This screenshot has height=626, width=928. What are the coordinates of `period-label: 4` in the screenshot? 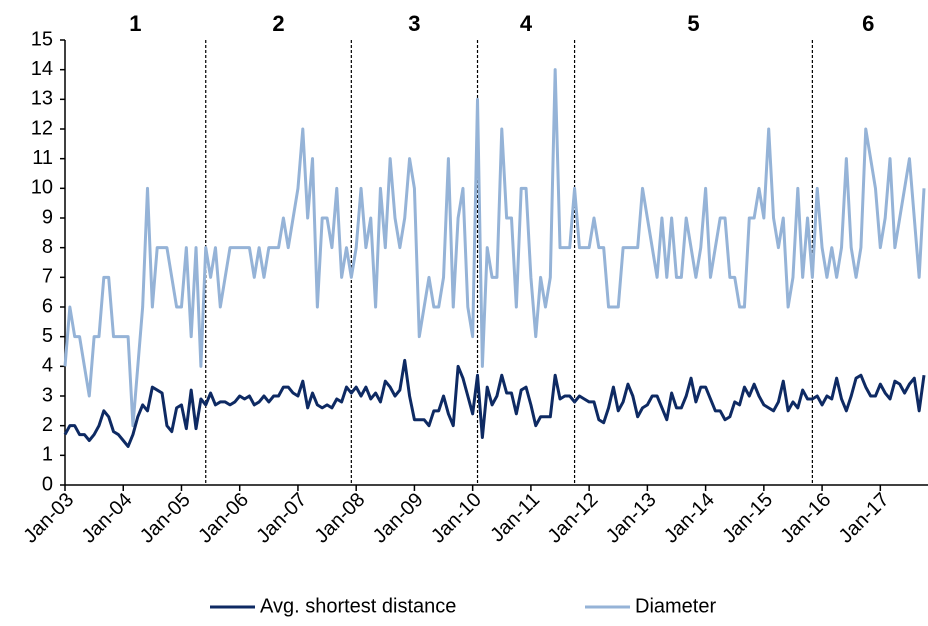 It's located at (526, 23).